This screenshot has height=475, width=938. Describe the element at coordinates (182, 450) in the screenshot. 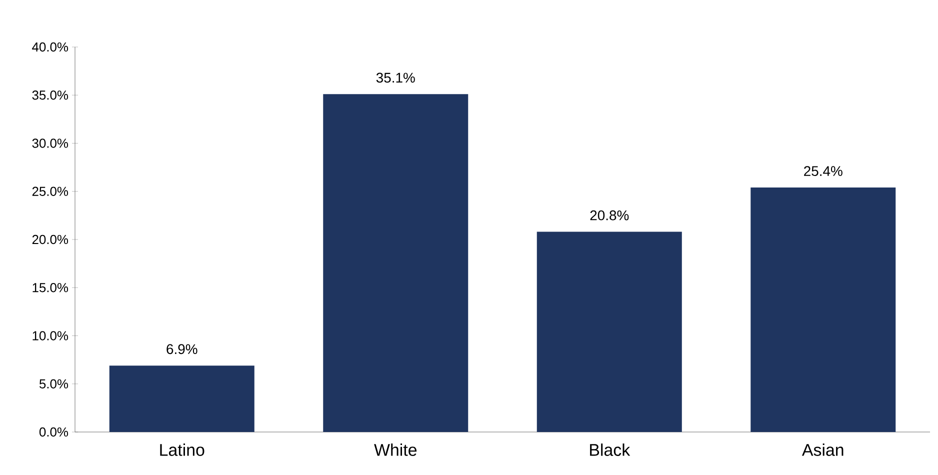

I see `x-tick-label: Latino` at that location.